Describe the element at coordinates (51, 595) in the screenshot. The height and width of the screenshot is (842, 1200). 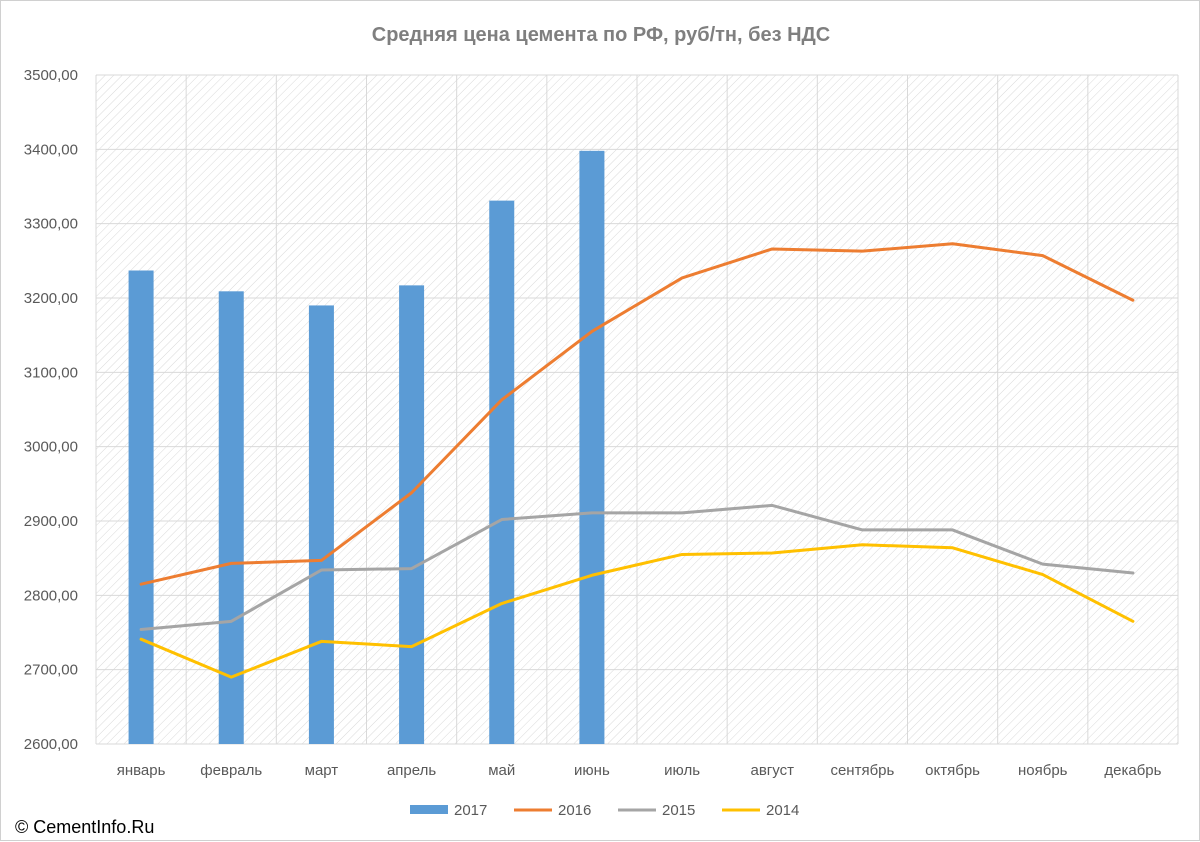
I see `y-tick-label: 2800,00` at that location.